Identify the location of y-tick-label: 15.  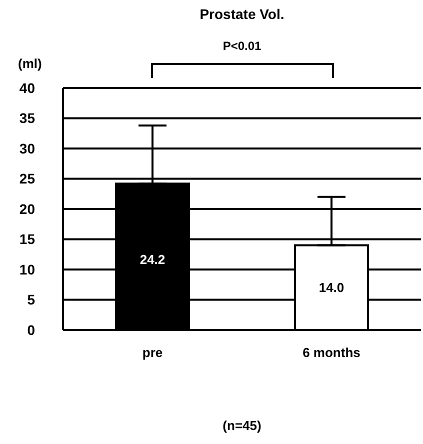
(27, 239).